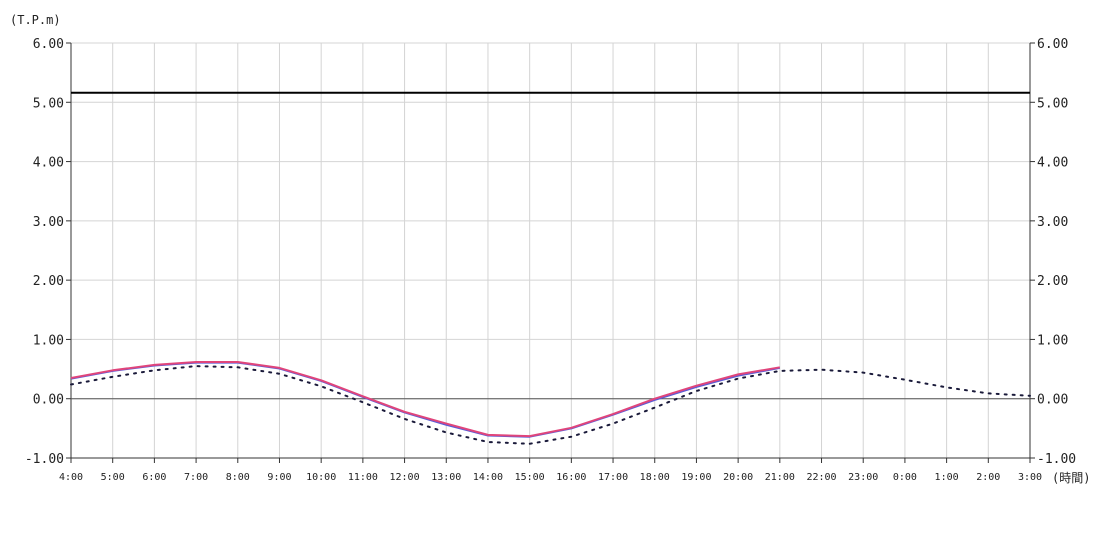  Describe the element at coordinates (48, 222) in the screenshot. I see `y-tick-label-left: 3.00` at that location.